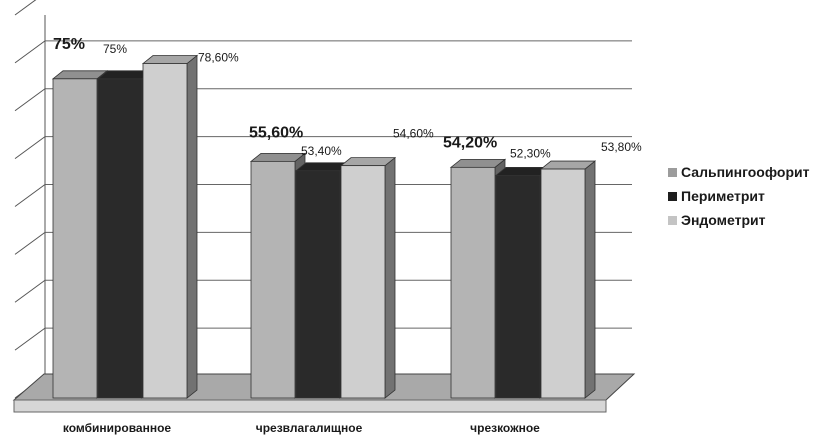 The width and height of the screenshot is (839, 436). What do you see at coordinates (117, 428) in the screenshot?
I see `category-label: комбинированное` at bounding box center [117, 428].